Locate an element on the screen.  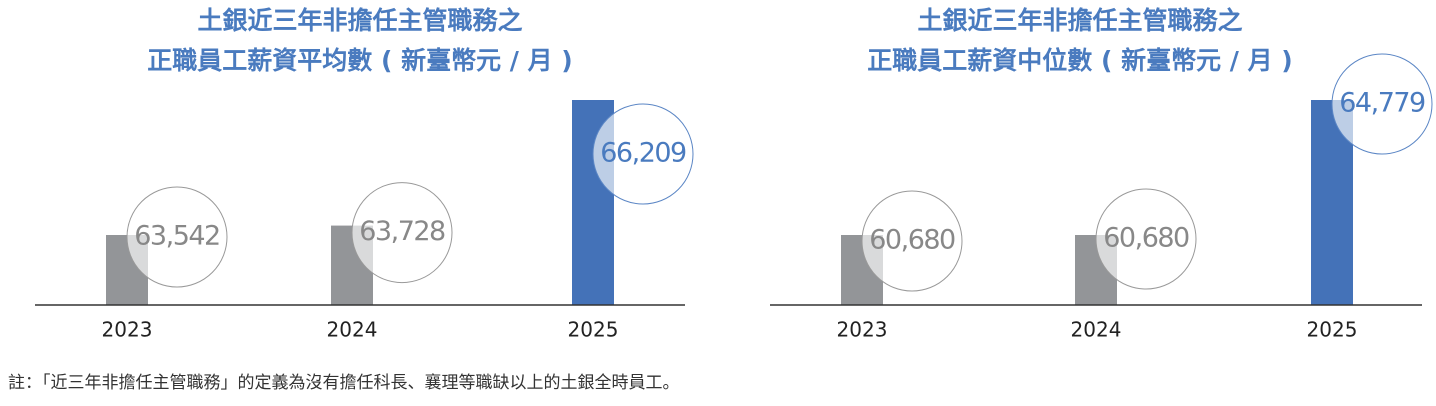
value-label: 63,728 is located at coordinates (402, 231).